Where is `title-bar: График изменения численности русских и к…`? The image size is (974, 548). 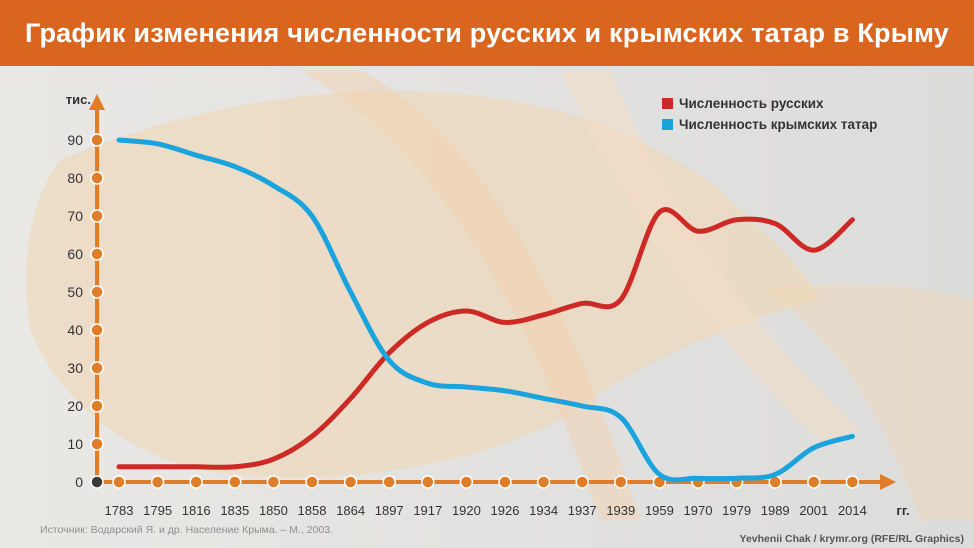
title-bar: График изменения численности русских и к… is located at coordinates (487, 33).